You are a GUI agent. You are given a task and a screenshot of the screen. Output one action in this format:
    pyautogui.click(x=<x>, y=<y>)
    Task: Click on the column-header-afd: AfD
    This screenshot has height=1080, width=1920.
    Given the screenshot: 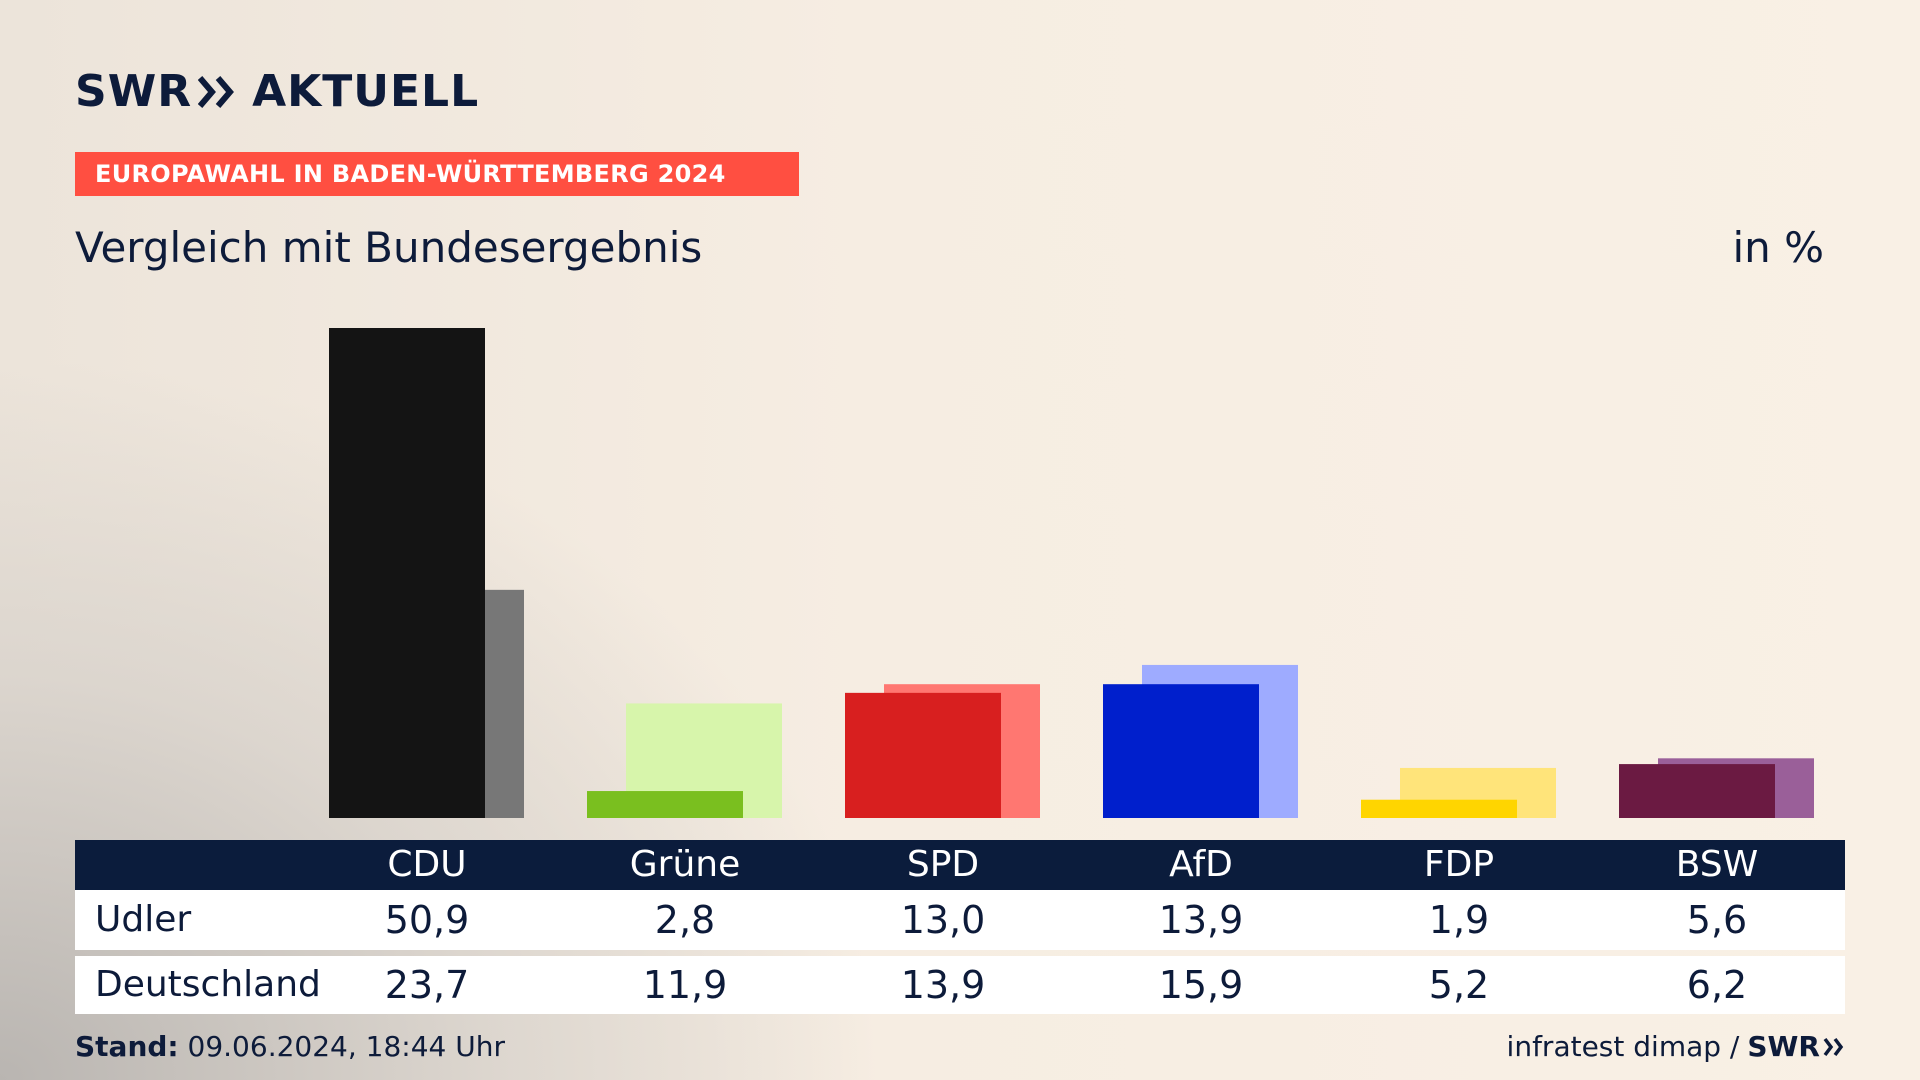 What is the action you would take?
    pyautogui.click(x=1201, y=864)
    